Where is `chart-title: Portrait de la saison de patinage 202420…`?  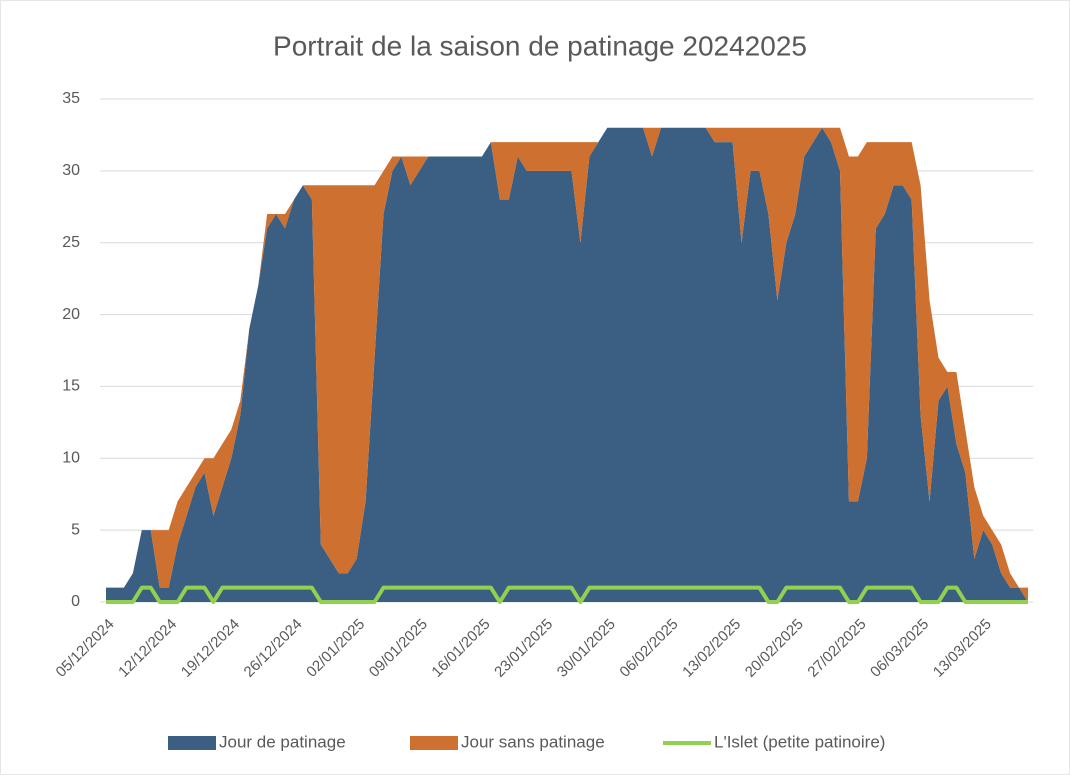
chart-title: Portrait de la saison de patinage 202420… is located at coordinates (540, 45).